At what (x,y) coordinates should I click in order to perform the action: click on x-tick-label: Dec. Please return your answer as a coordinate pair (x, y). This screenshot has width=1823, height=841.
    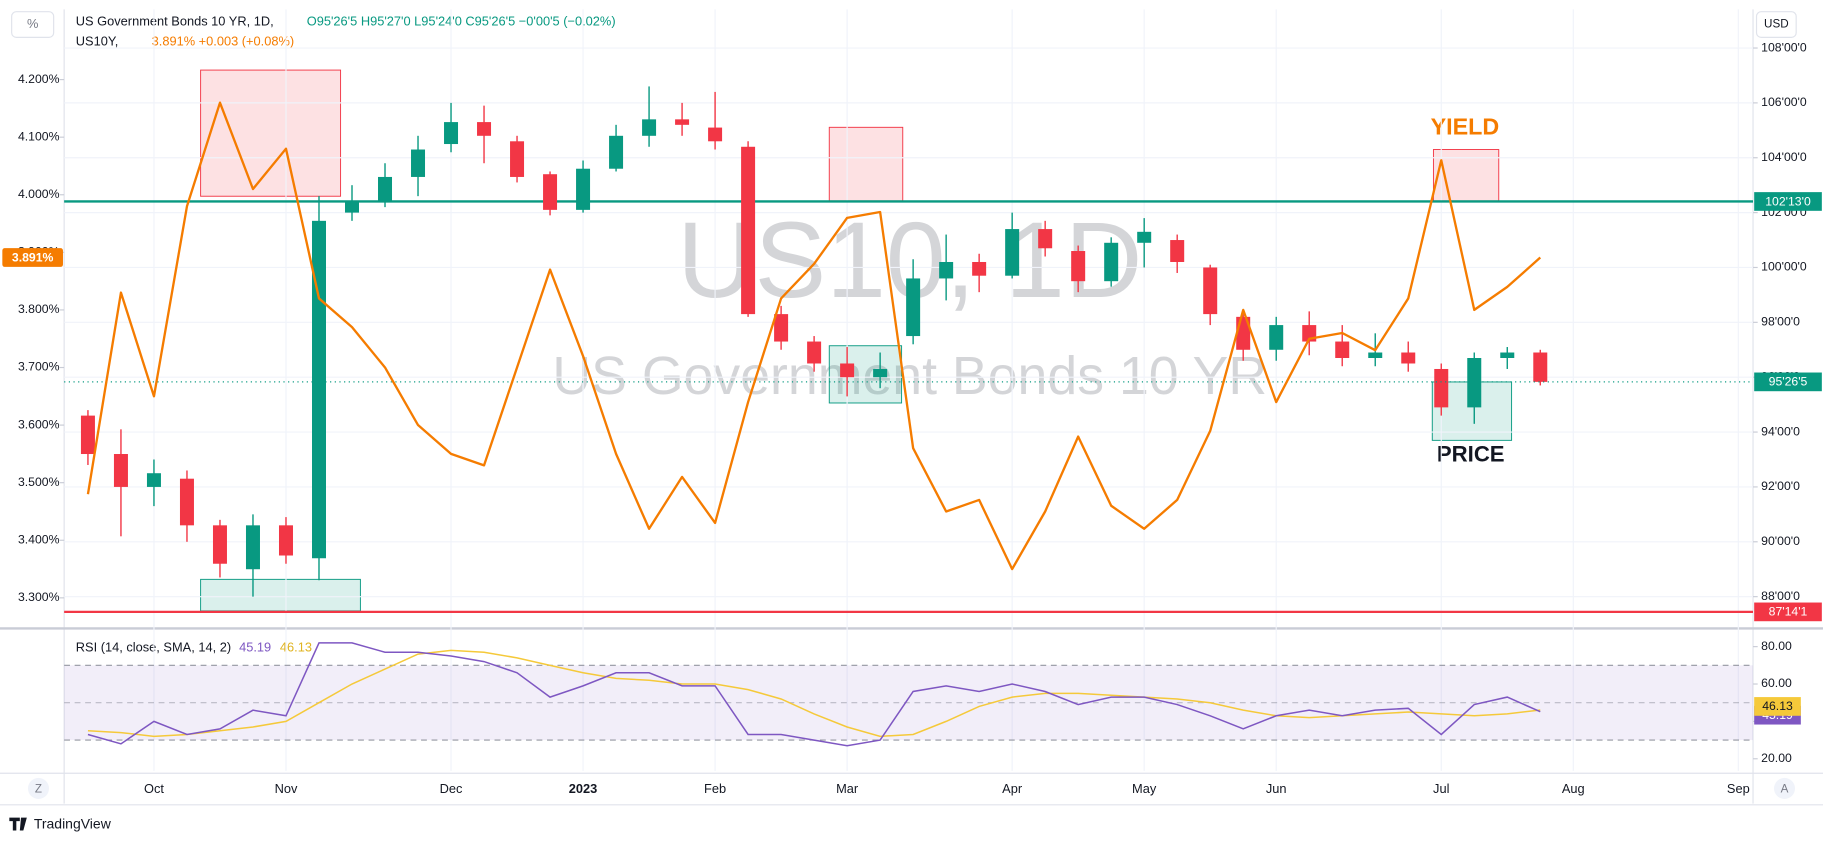
    Looking at the image, I should click on (451, 788).